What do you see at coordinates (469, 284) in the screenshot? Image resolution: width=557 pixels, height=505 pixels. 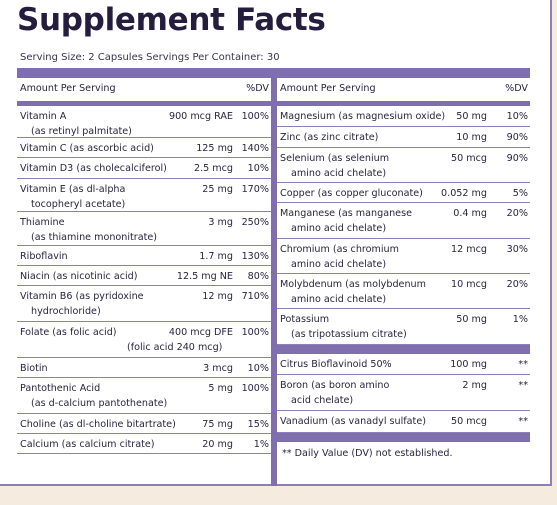 I see `nutrient-amount: 10 mcg` at bounding box center [469, 284].